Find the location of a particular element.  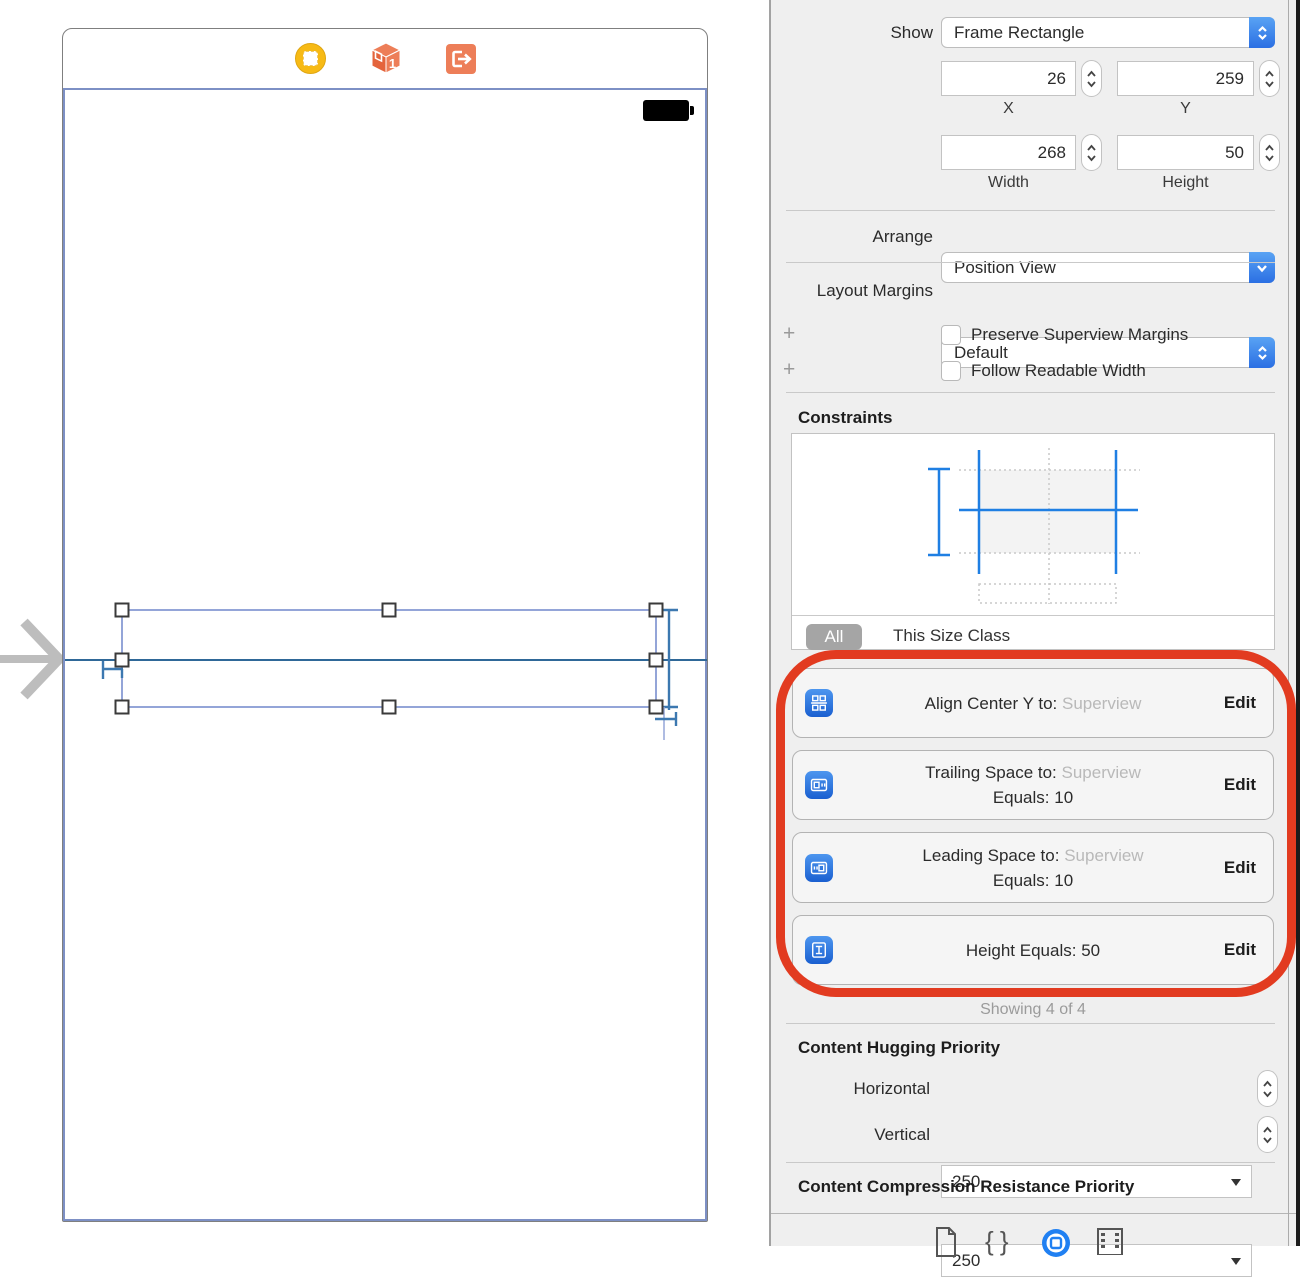

y-axis-label: Y is located at coordinates (1185, 108).